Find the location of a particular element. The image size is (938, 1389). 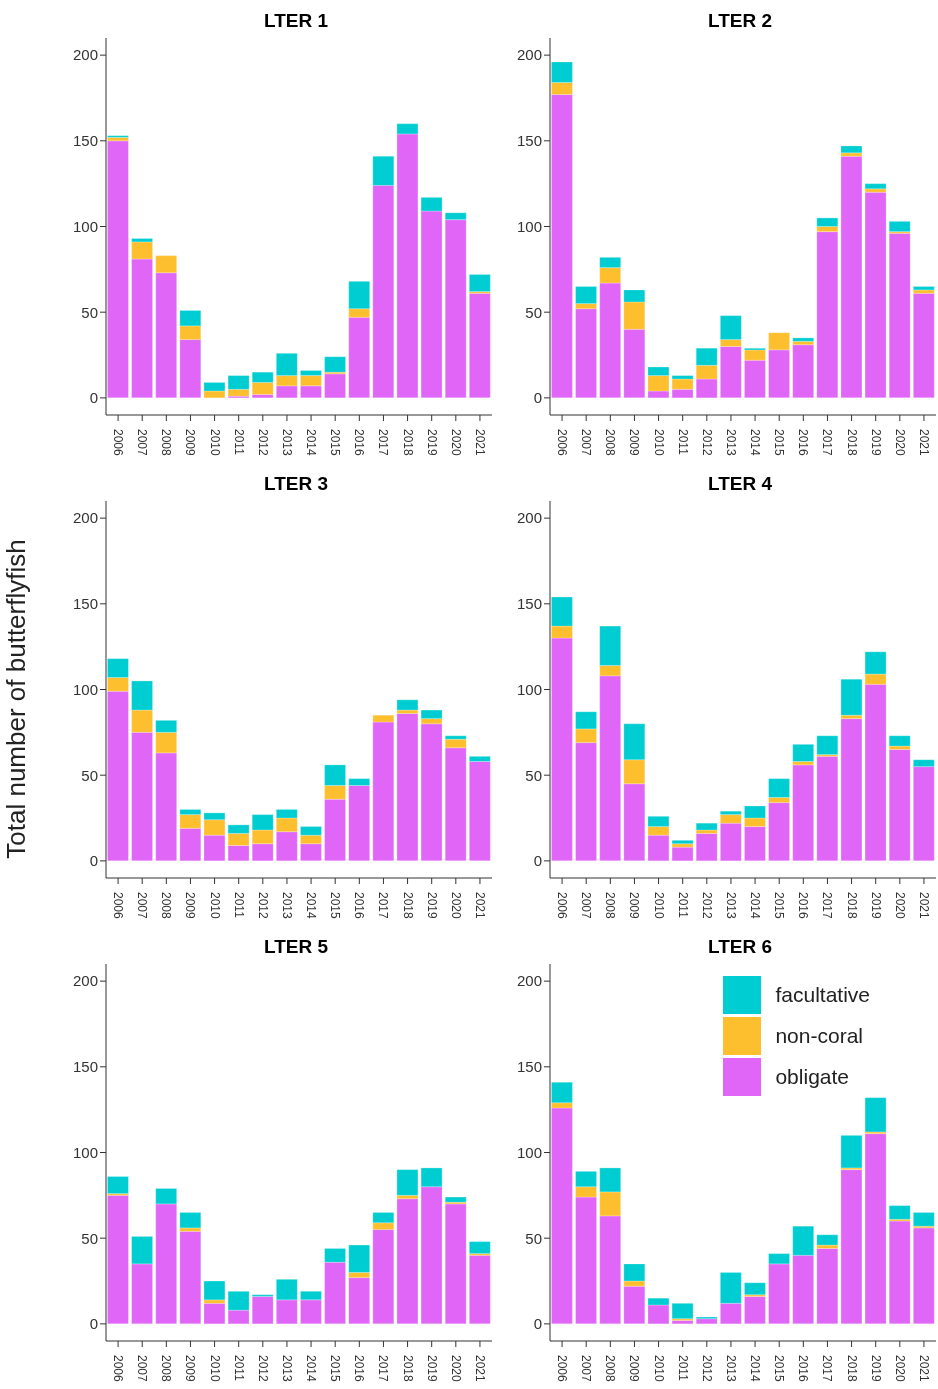

y-axis-title: Total number of butterflyfish is located at coordinates (16, 698).